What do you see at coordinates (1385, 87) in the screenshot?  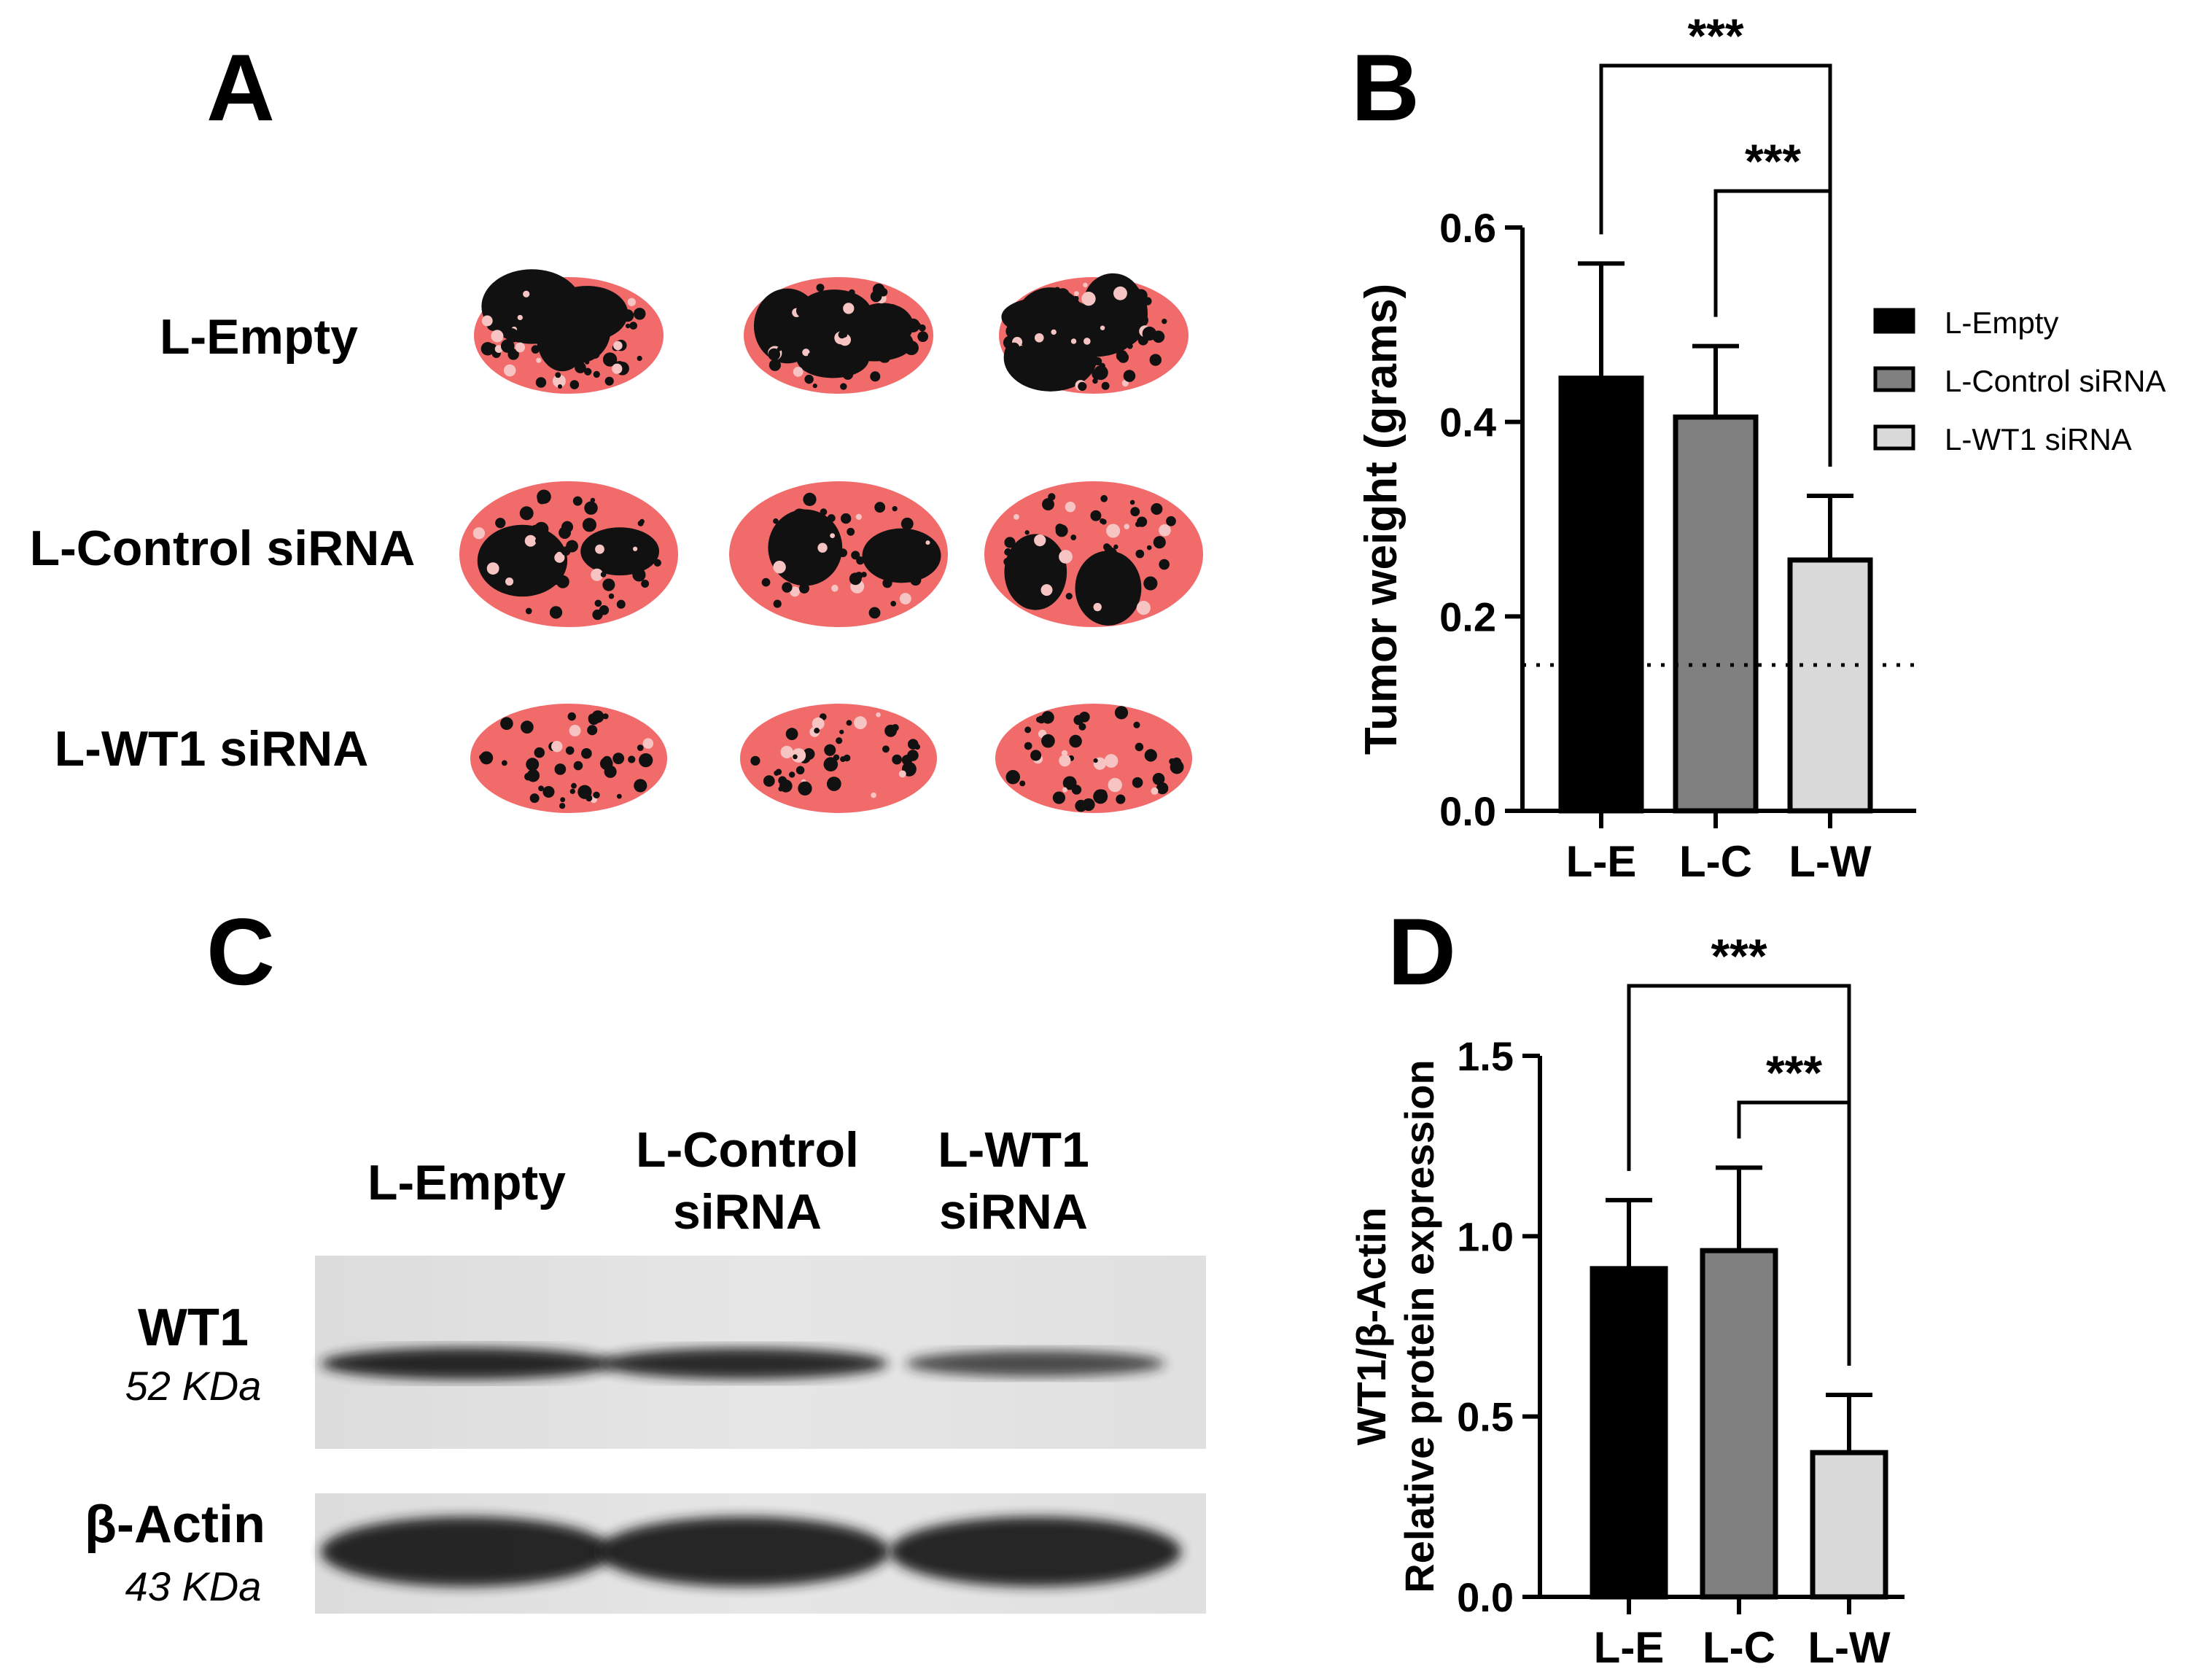 I see `panel-letter-b: B` at bounding box center [1385, 87].